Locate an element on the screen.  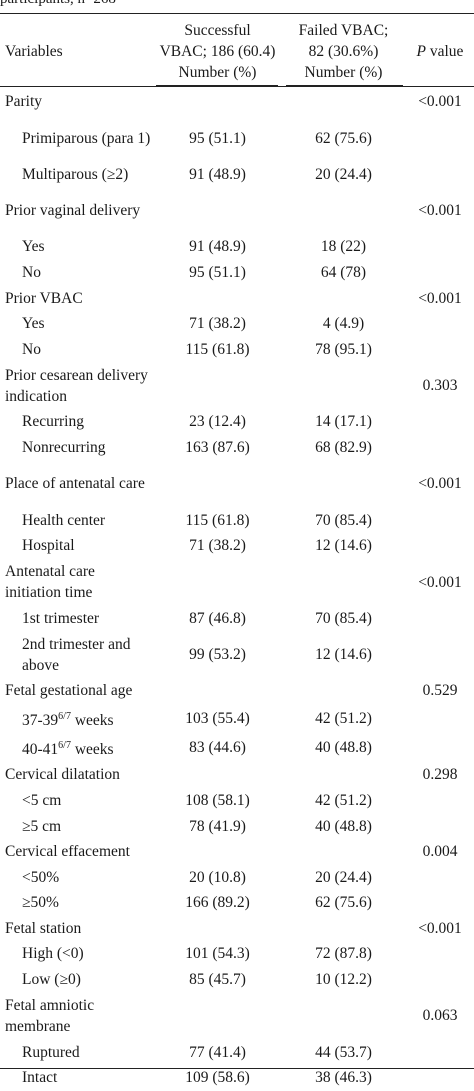
top-rule is located at coordinates (237, 13).